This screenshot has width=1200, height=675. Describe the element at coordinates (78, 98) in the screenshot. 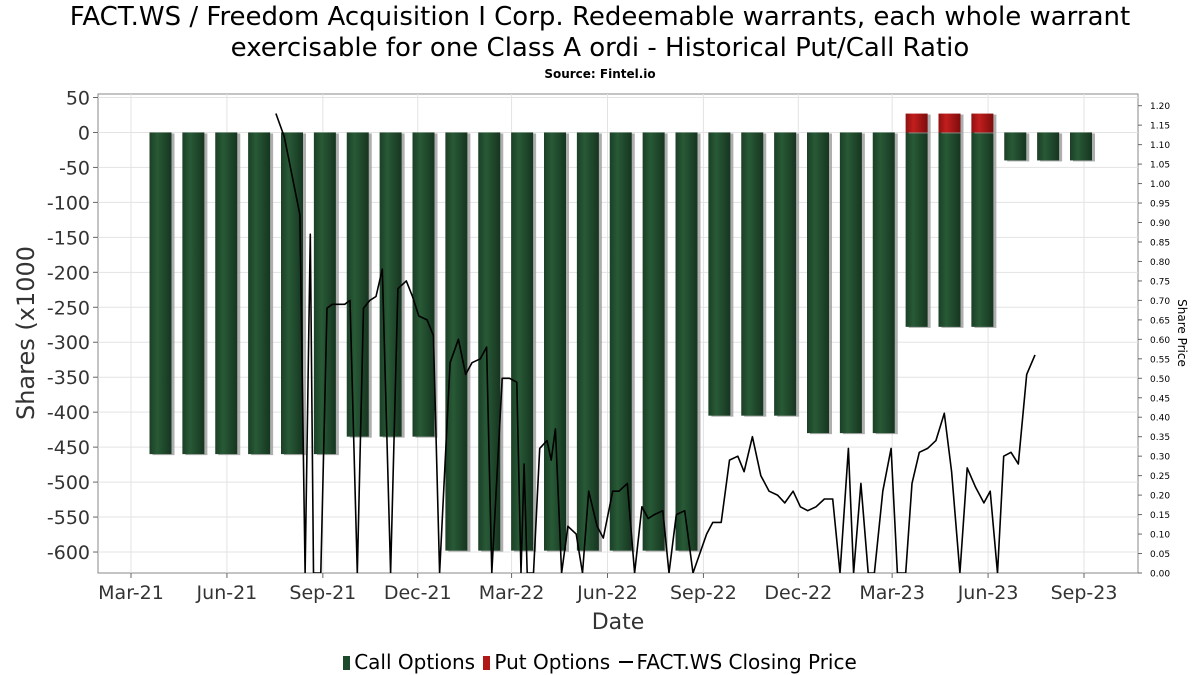

I see `y-tick-label: 50` at that location.